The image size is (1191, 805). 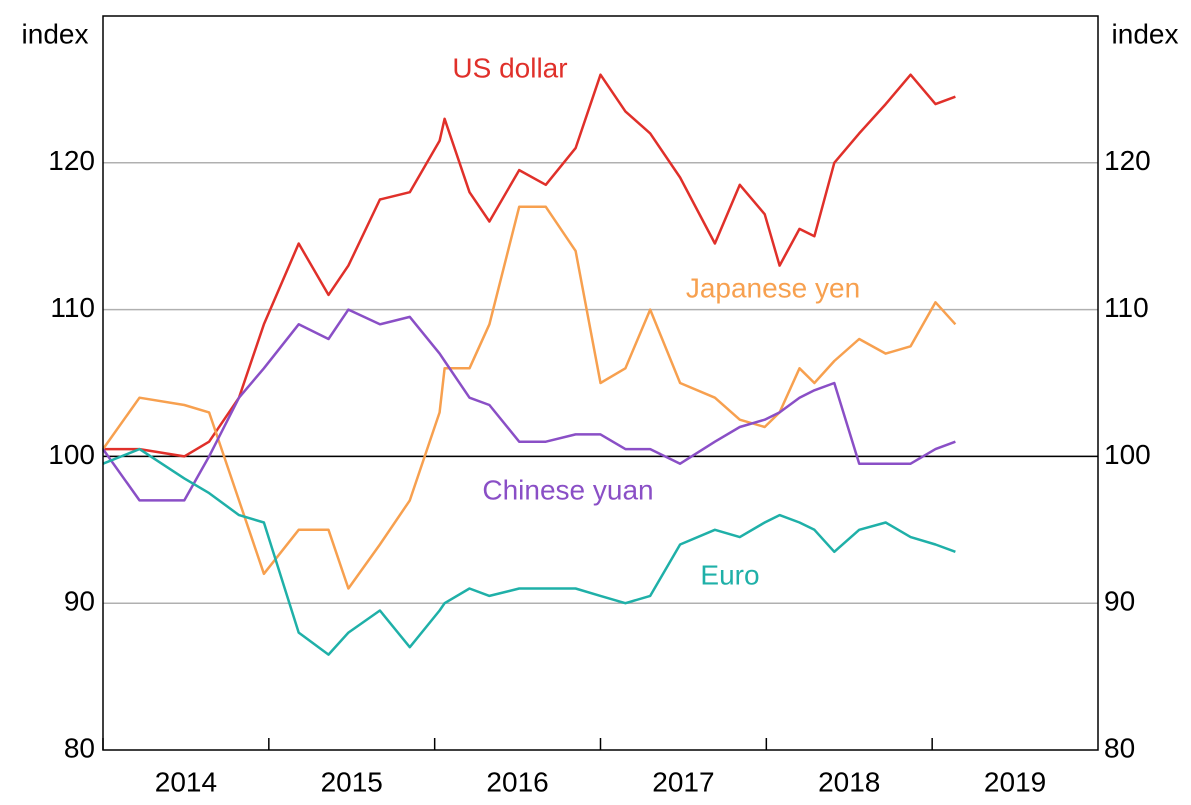 What do you see at coordinates (55, 33) in the screenshot?
I see `y-axis-label: index` at bounding box center [55, 33].